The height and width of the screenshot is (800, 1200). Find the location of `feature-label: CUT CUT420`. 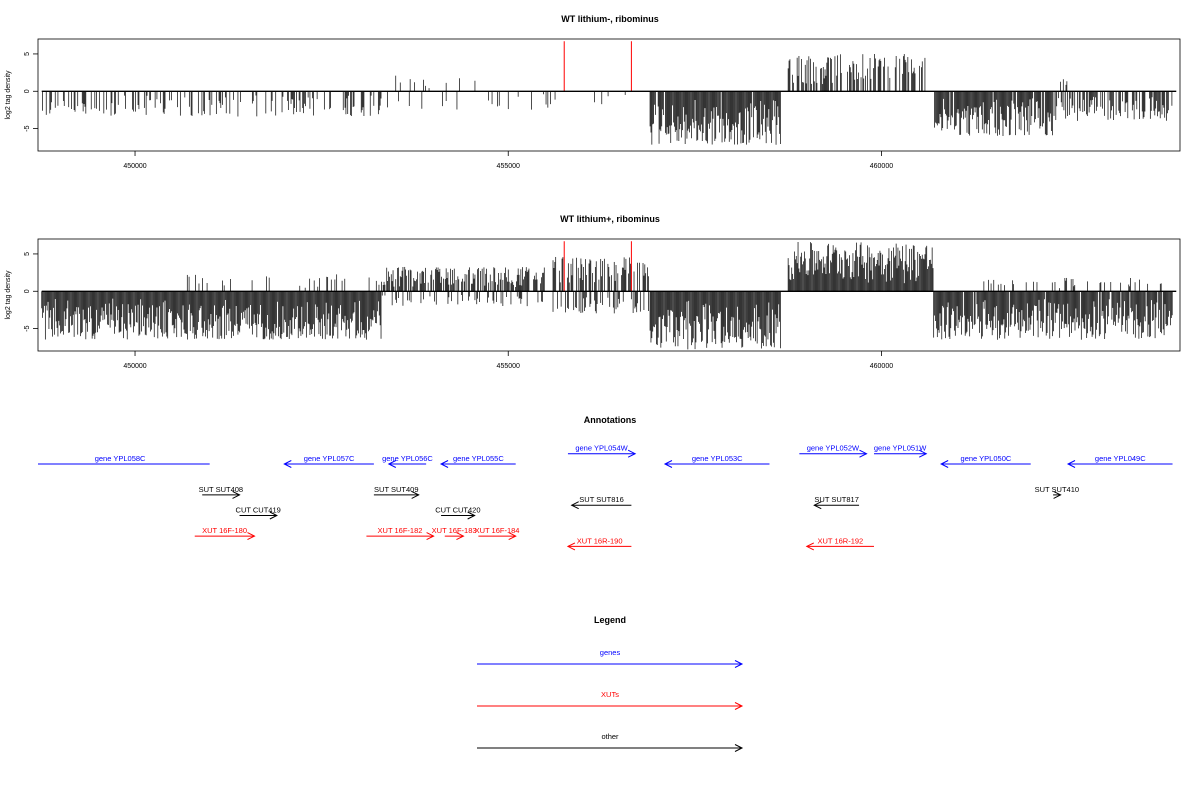

feature-label: CUT CUT420 is located at coordinates (457, 510).